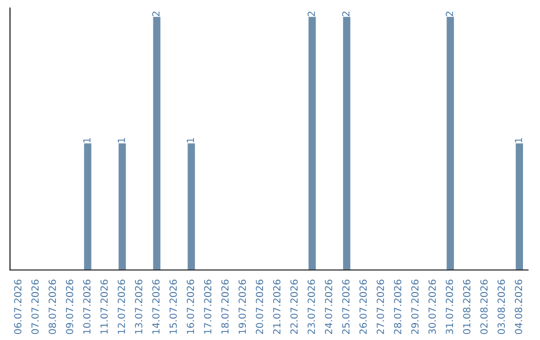 The image size is (540, 340). Describe the element at coordinates (501, 307) in the screenshot. I see `x-tick-label: 03.08.2026` at that location.